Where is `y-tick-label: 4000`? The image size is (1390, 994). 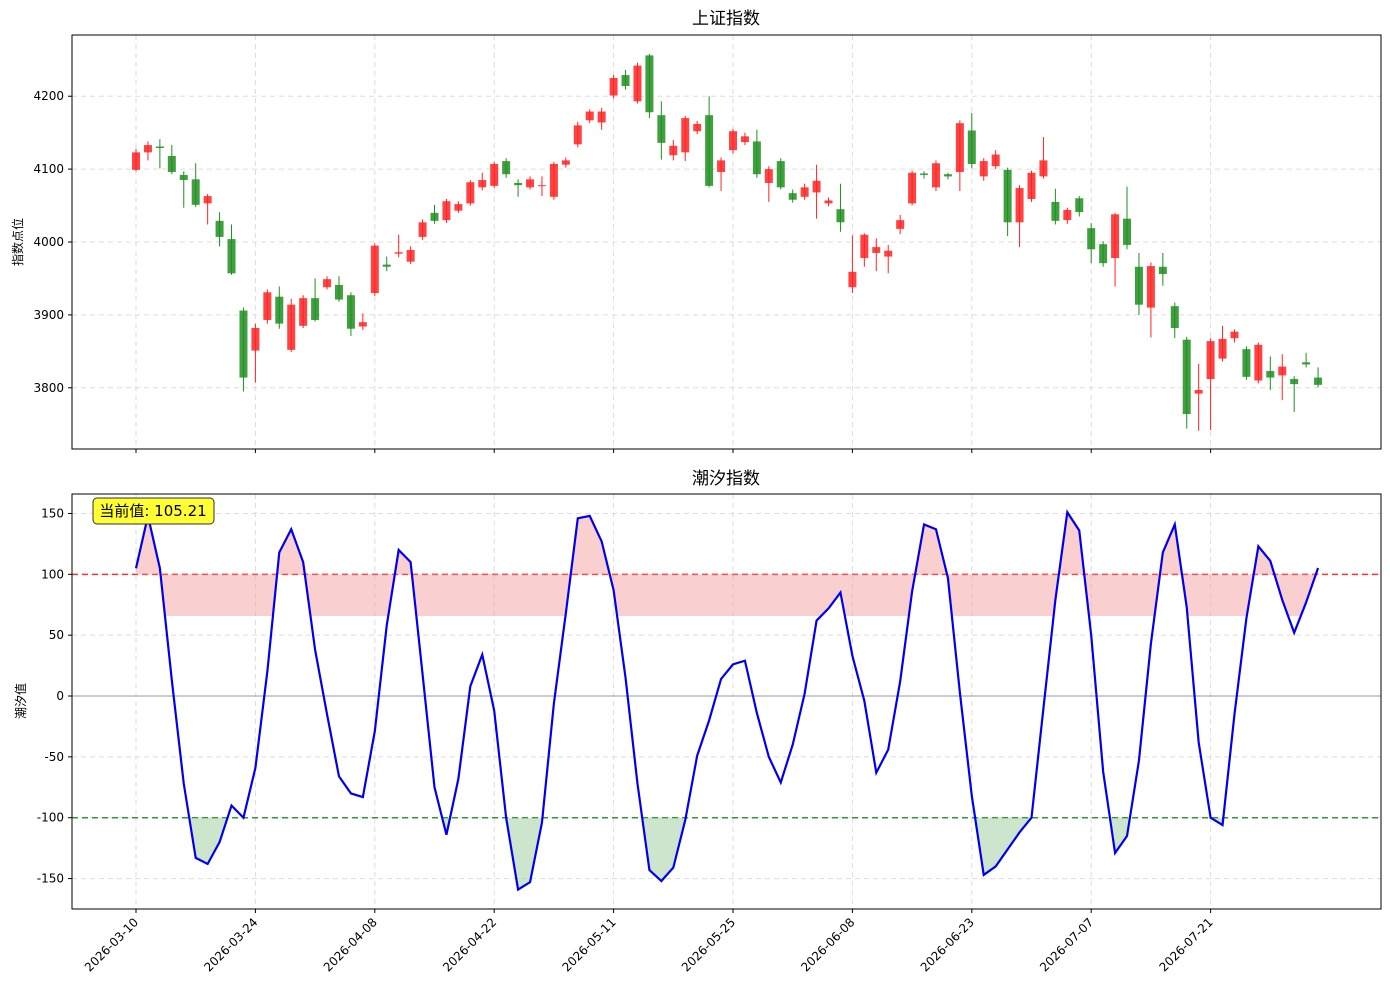
y-tick-label: 4000 is located at coordinates (48, 242).